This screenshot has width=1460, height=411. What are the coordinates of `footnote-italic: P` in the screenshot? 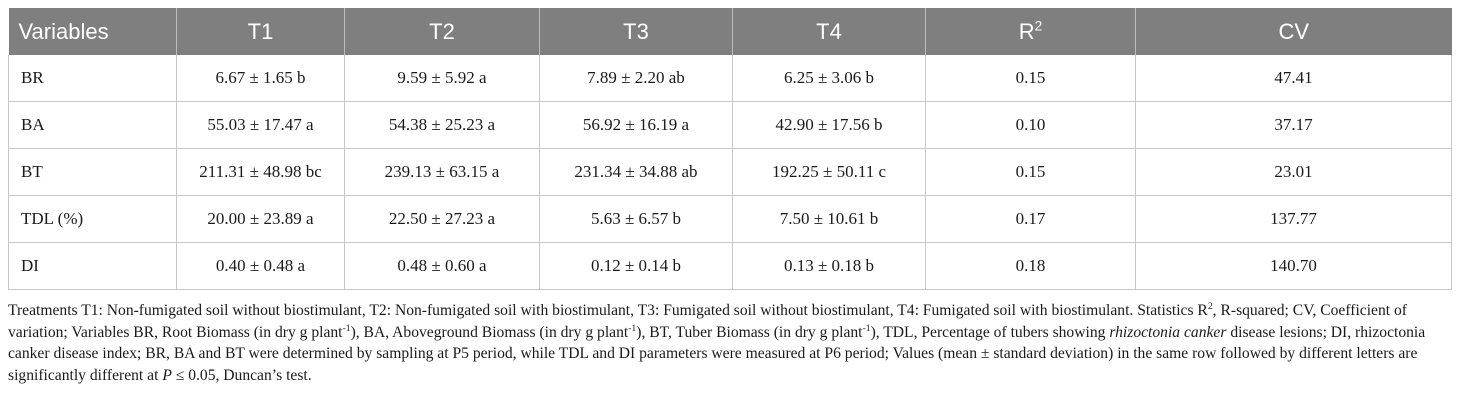 It's located at (167, 375).